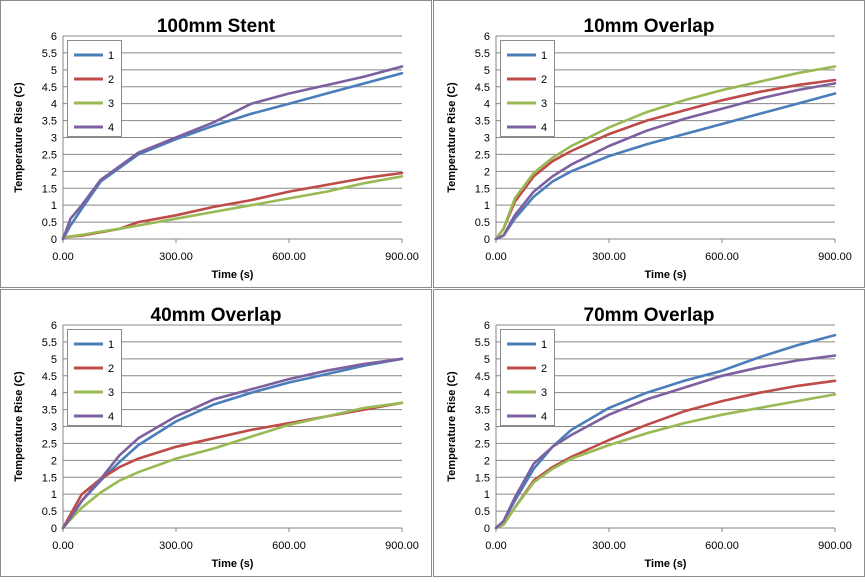 Image resolution: width=865 pixels, height=582 pixels. I want to click on chart-title: 40mm Overlap, so click(216, 315).